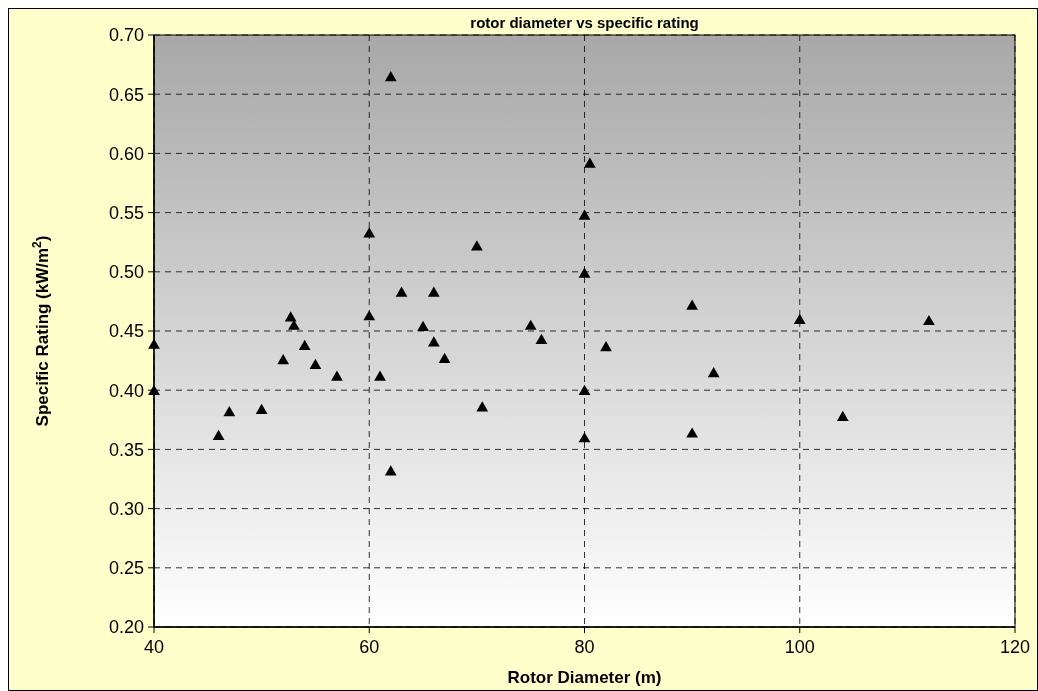 The image size is (1038, 691). Describe the element at coordinates (126, 35) in the screenshot. I see `y-tick-label: 0.70` at that location.